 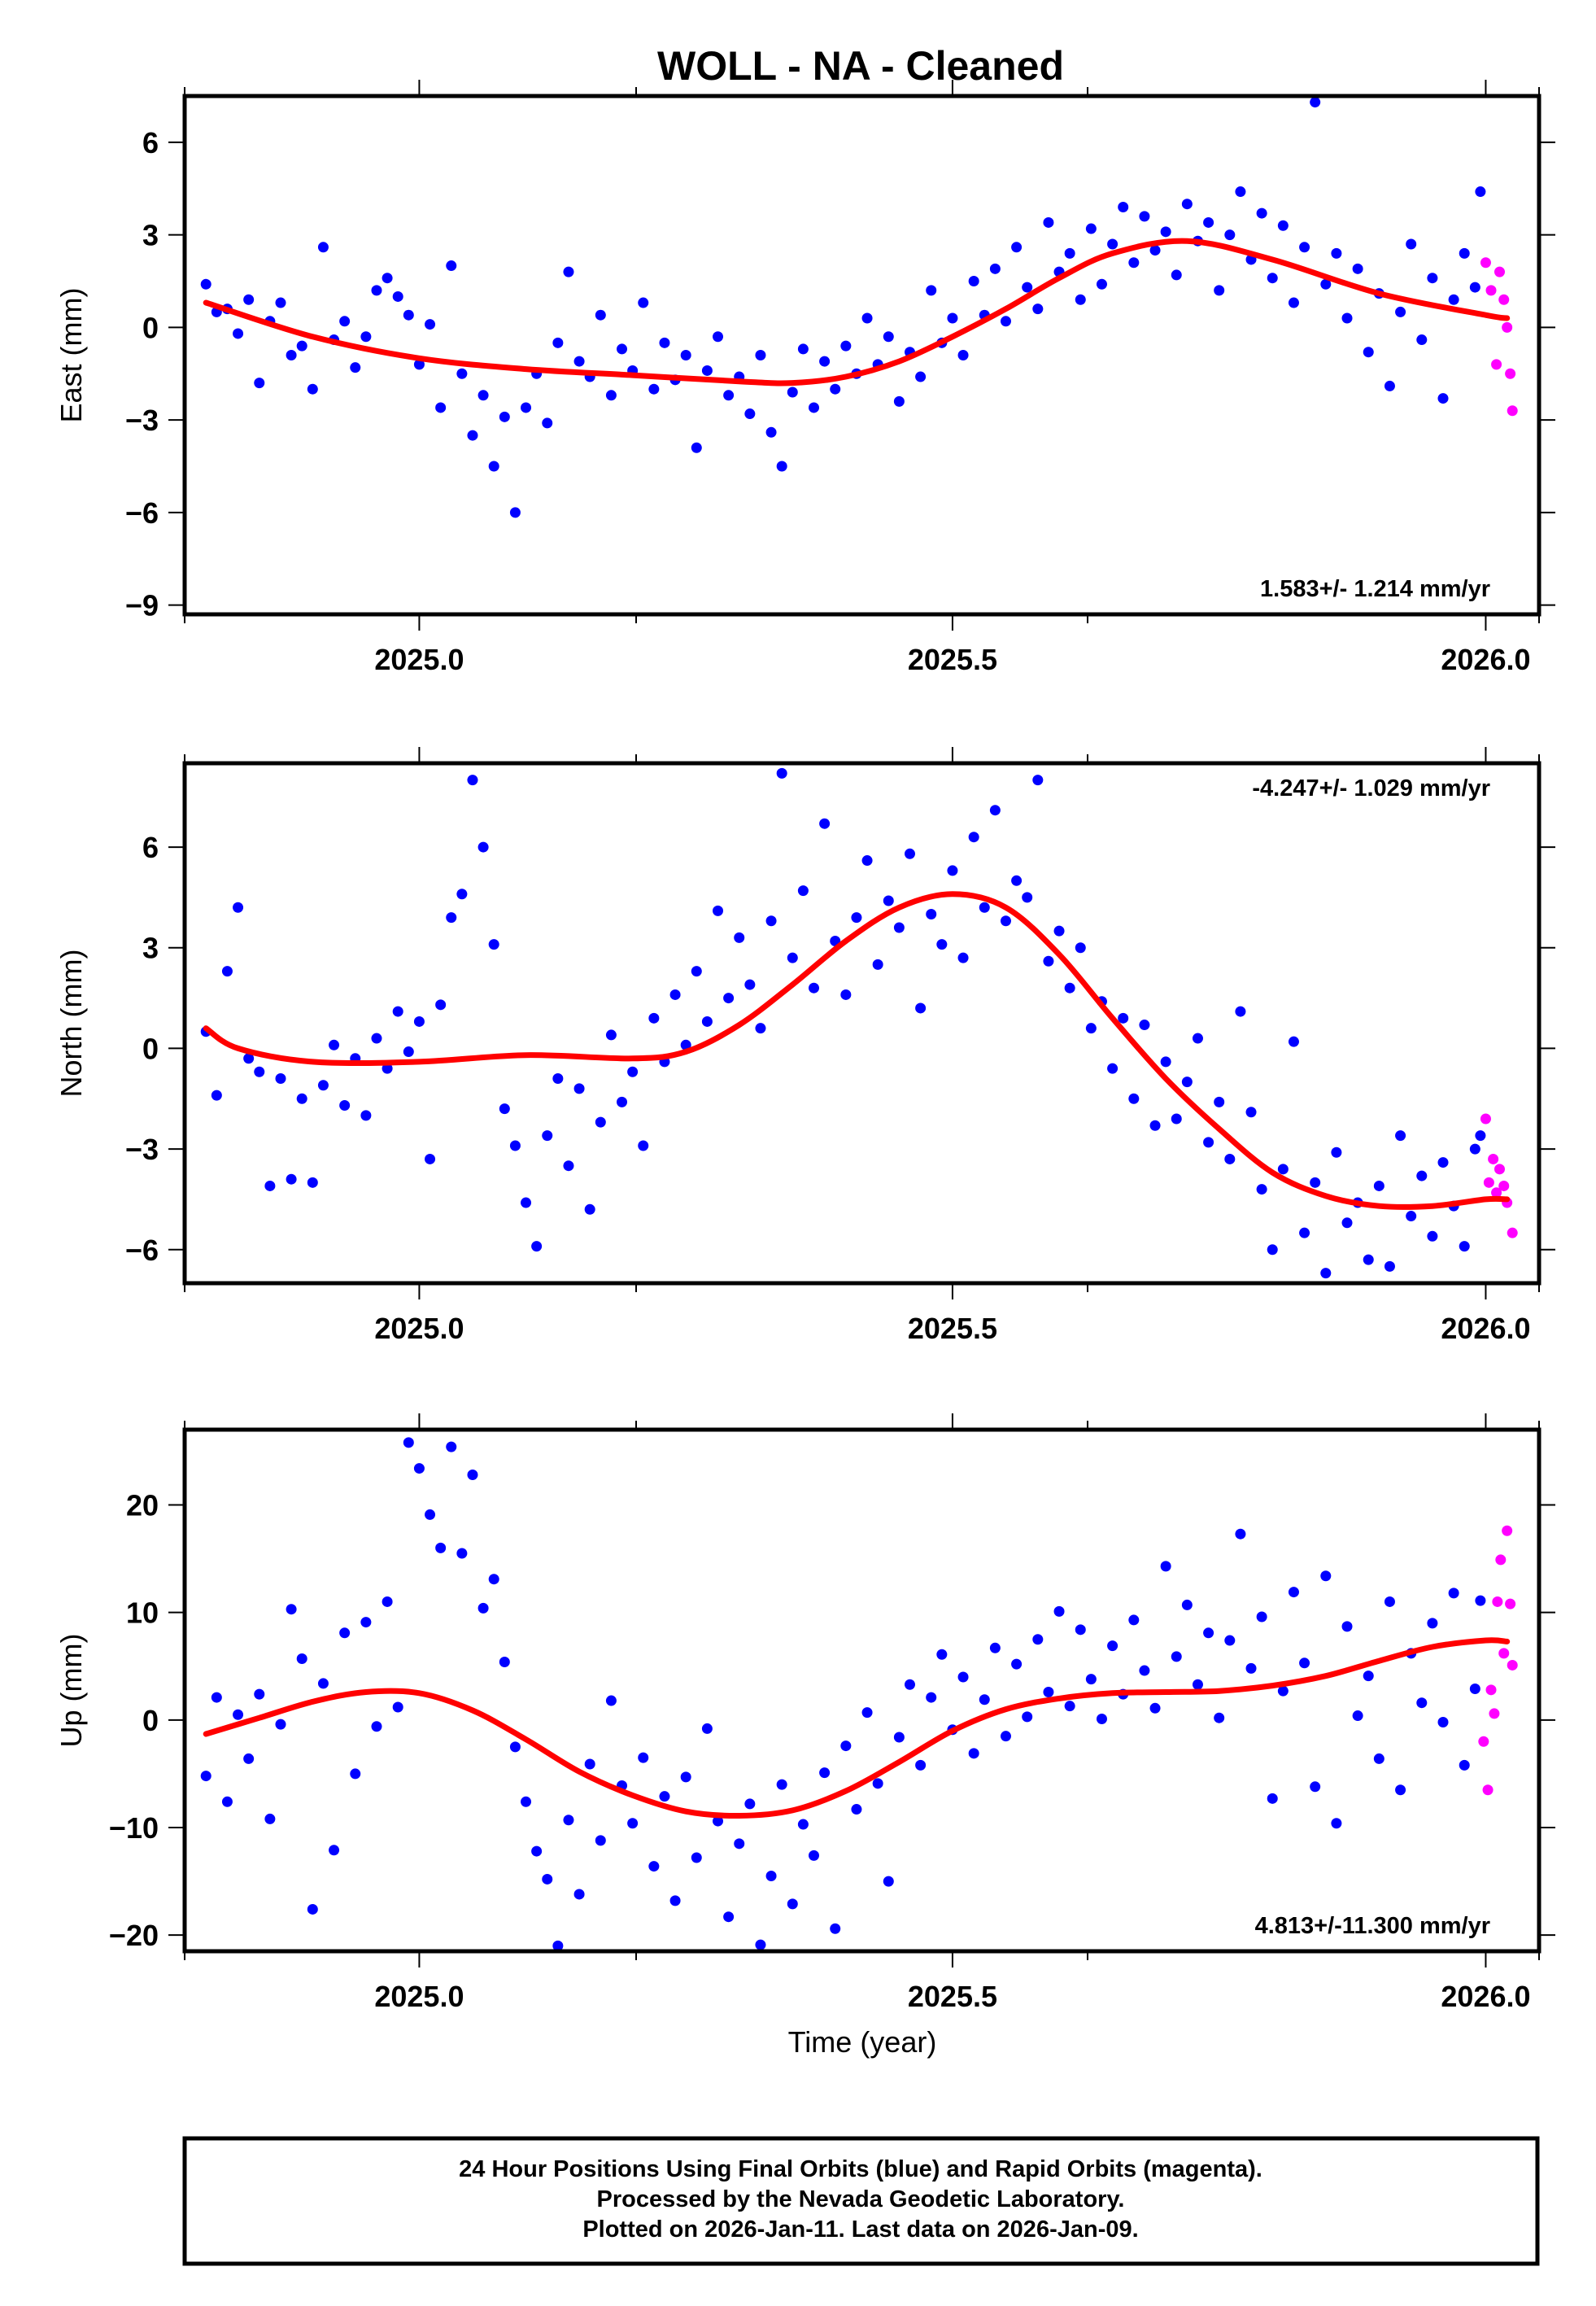 I want to click on north-y-tick-label: 0, so click(x=150, y=1048).